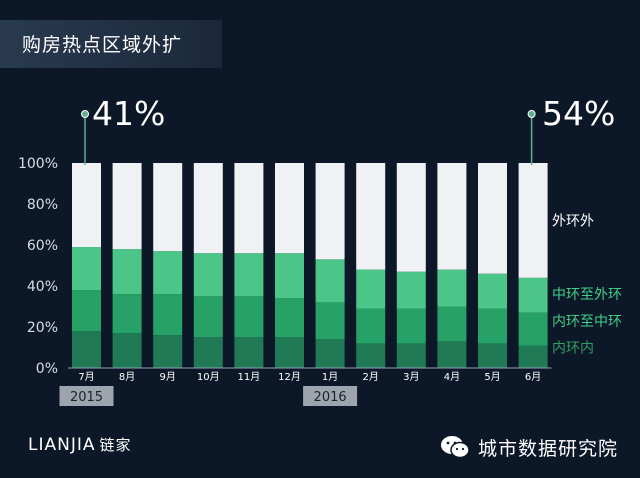 The width and height of the screenshot is (640, 478). Describe the element at coordinates (452, 377) in the screenshot. I see `x-tick-label: 4月` at that location.